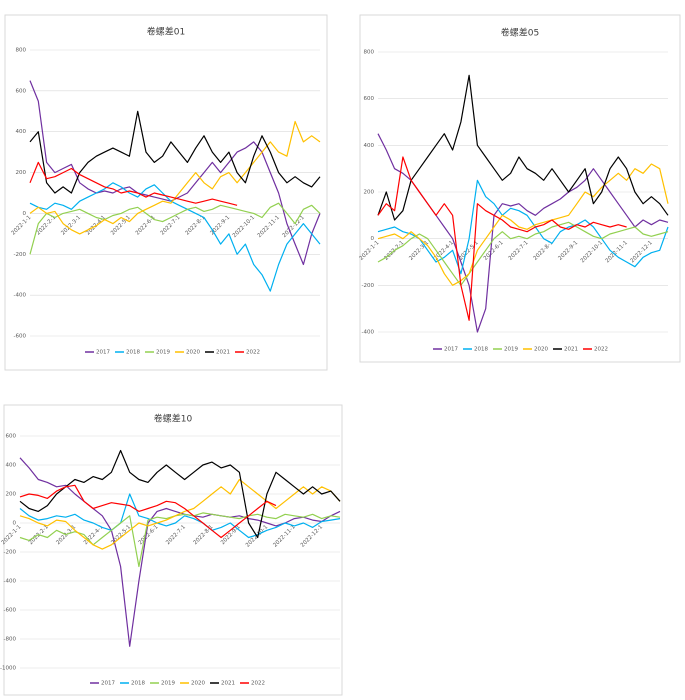  What do you see at coordinates (520, 33) in the screenshot?
I see `chart-title: 卷螺差05` at bounding box center [520, 33].